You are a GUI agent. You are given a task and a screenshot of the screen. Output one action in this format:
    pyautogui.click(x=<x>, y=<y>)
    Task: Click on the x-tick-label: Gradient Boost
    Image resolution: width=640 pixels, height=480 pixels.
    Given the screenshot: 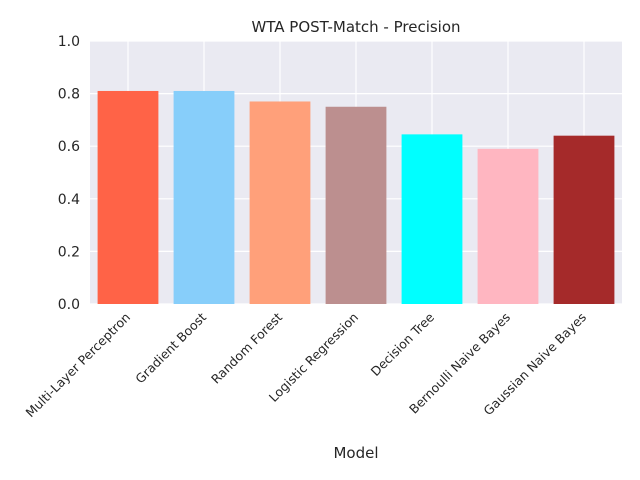 What is the action you would take?
    pyautogui.click(x=170, y=347)
    